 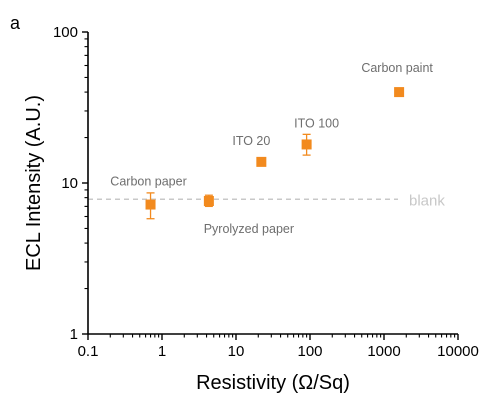 I want to click on label-ito-20: ITO 20, so click(x=251, y=141).